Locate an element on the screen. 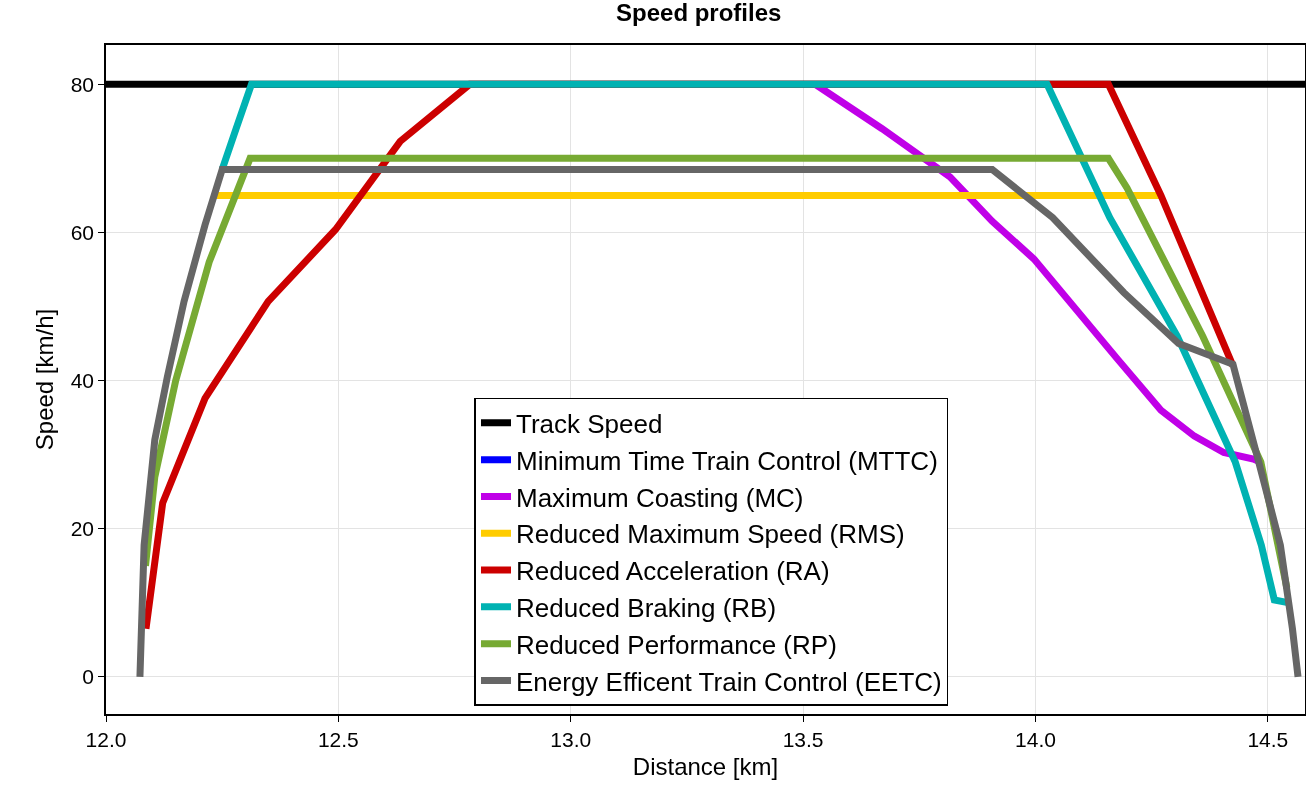  y-tick-label: 20 is located at coordinates (82, 529).